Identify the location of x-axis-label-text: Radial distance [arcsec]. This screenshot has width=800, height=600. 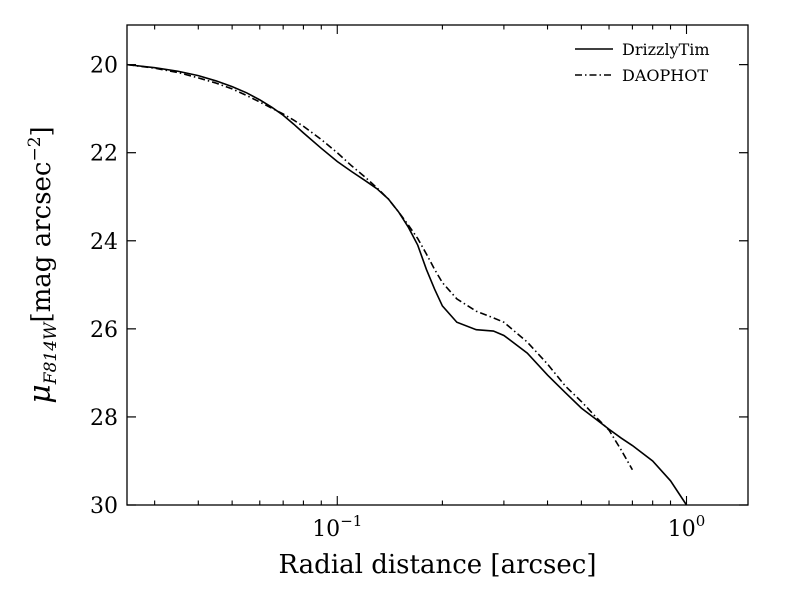
(438, 565).